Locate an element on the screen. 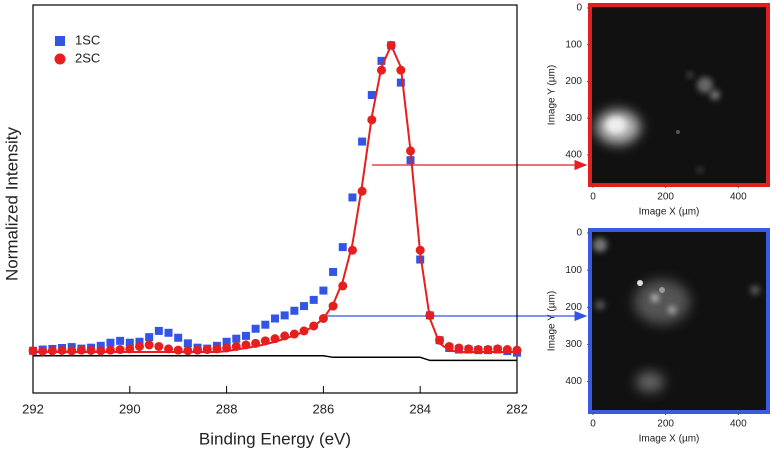  x-tick-label: 288 is located at coordinates (227, 408).